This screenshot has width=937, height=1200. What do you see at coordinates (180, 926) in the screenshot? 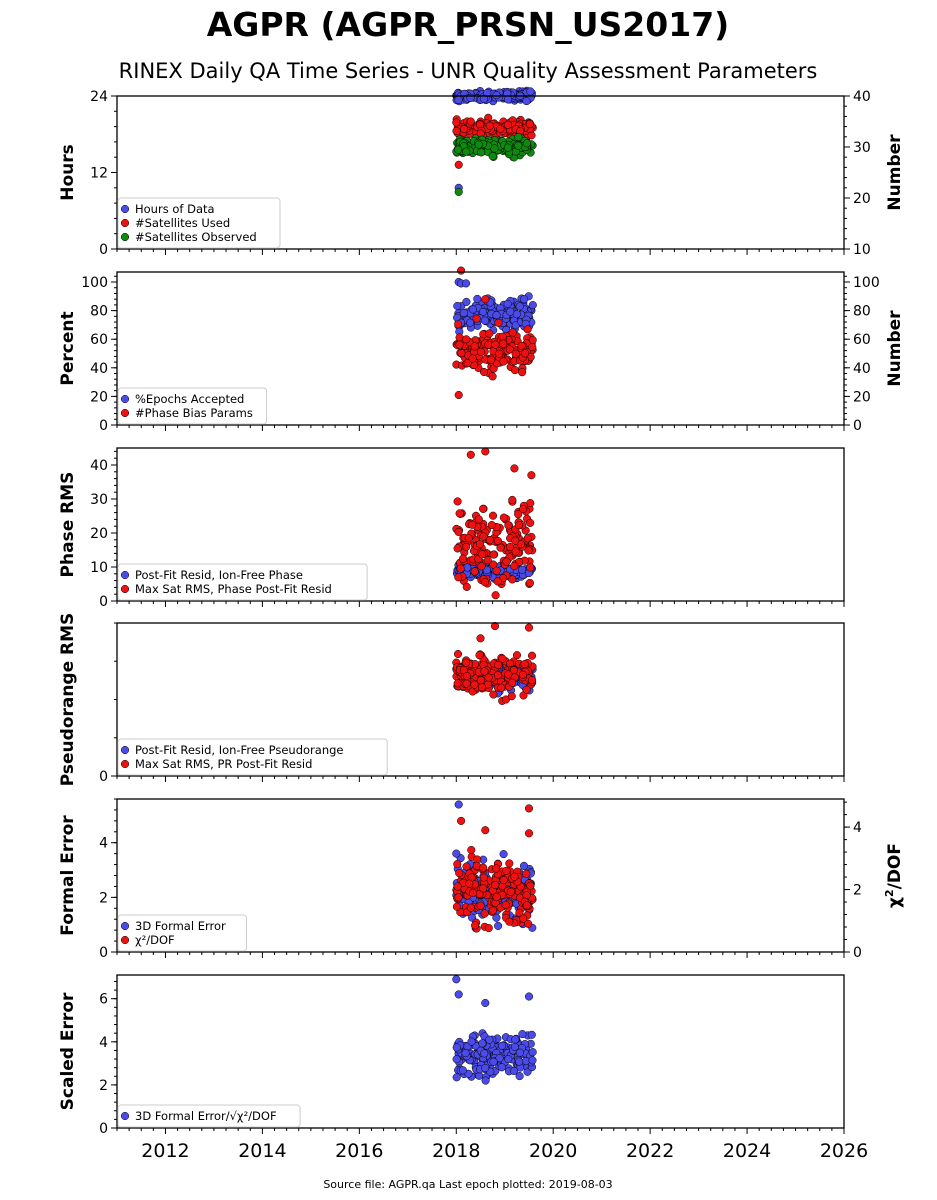
I see `legend-entry: 3D Formal Error` at bounding box center [180, 926].